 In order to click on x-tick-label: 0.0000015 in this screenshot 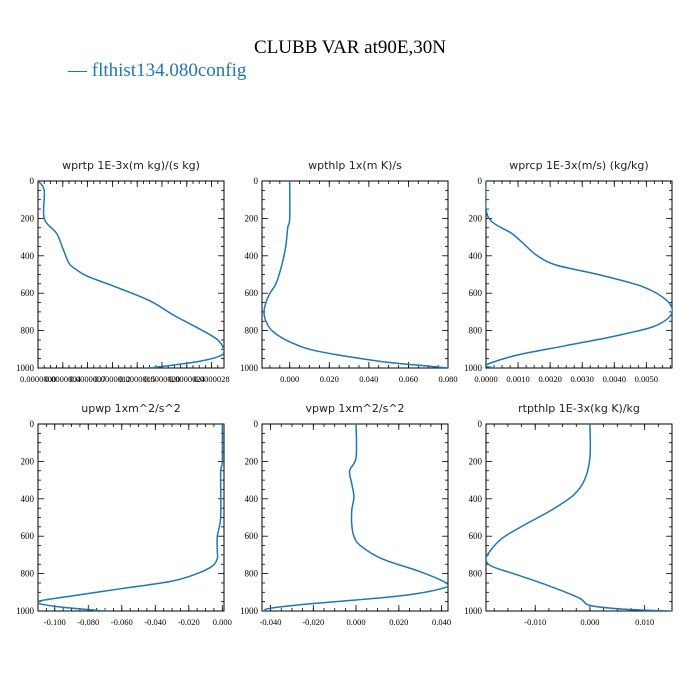, I will do `click(137, 379)`.